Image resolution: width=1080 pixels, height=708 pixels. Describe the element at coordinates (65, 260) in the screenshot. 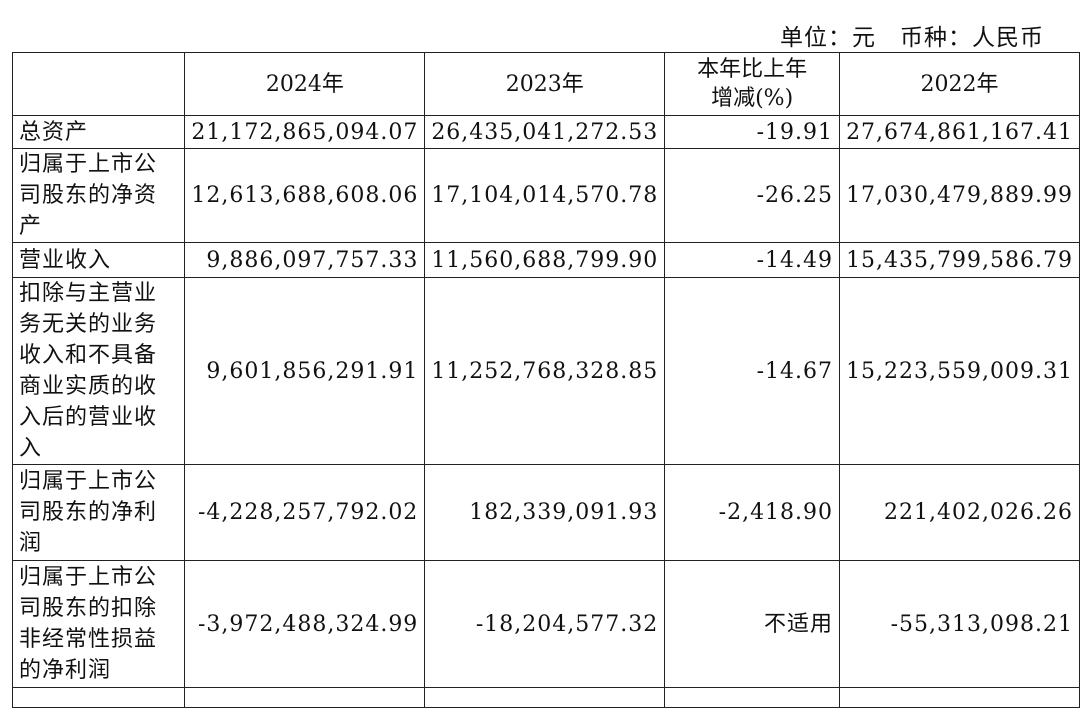

I see `label-text: 营业收入` at that location.